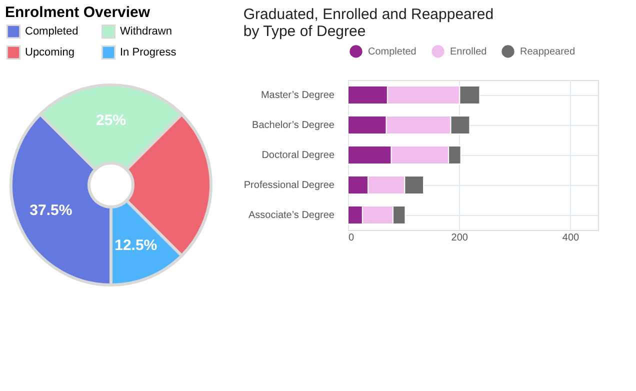  What do you see at coordinates (291, 215) in the screenshot?
I see `y-tick-label: Associate’s Degree` at bounding box center [291, 215].